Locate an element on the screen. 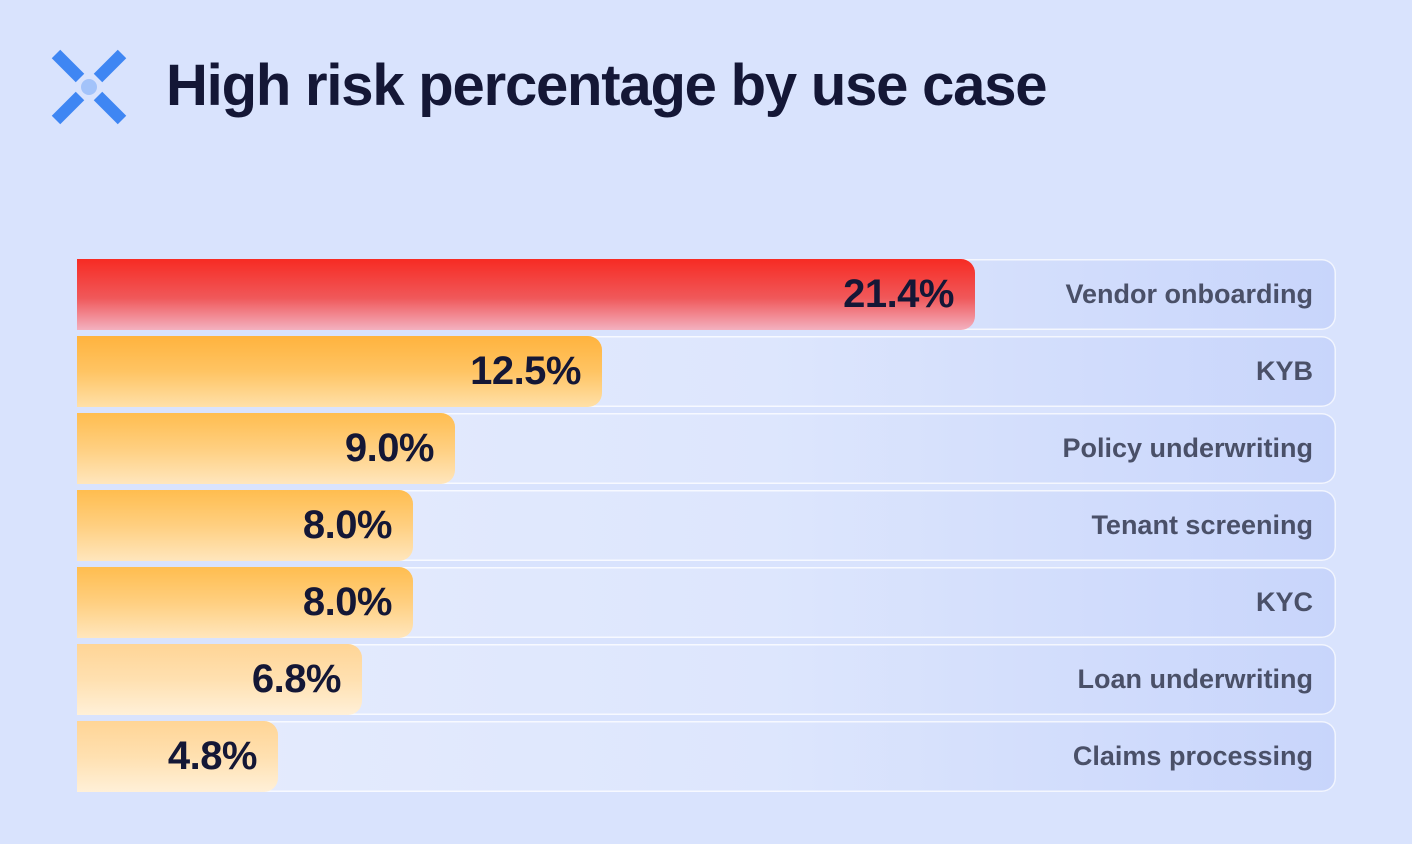 This screenshot has width=1412, height=844. bar-row: 6.8% Loan underwriting is located at coordinates (706, 679).